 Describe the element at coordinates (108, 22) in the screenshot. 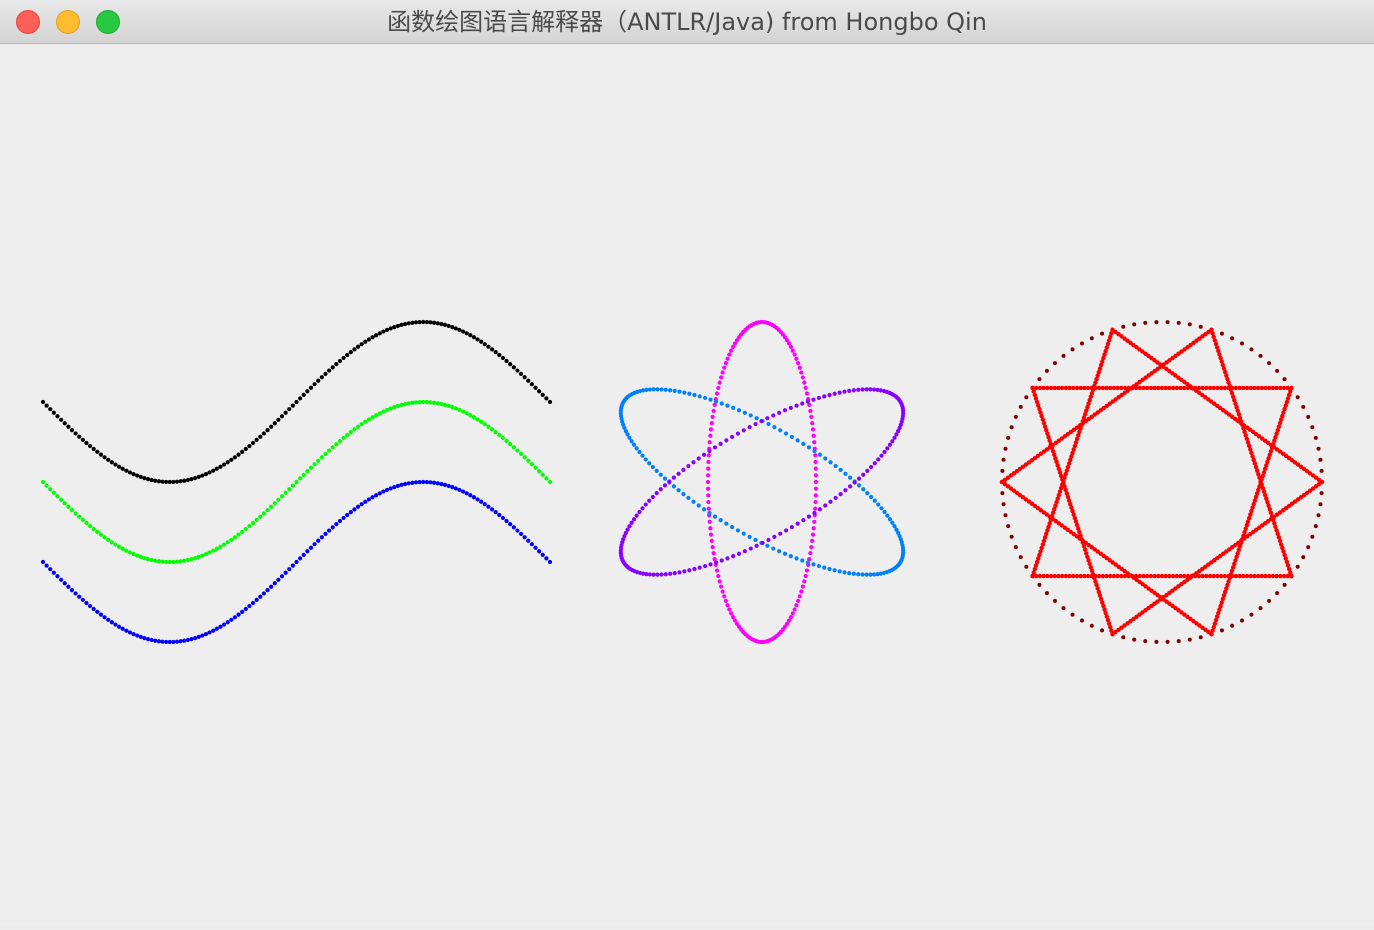

I see `zoom-icon` at that location.